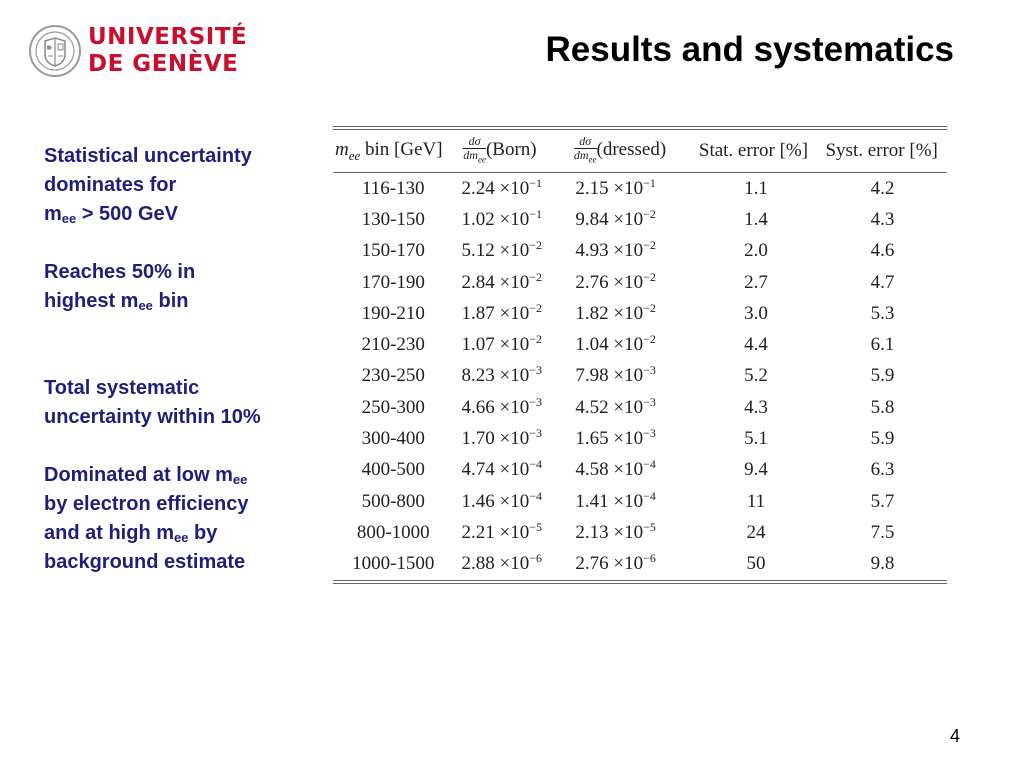 This screenshot has height=768, width=1024. I want to click on cell-stat-error: 2.7, so click(756, 282).